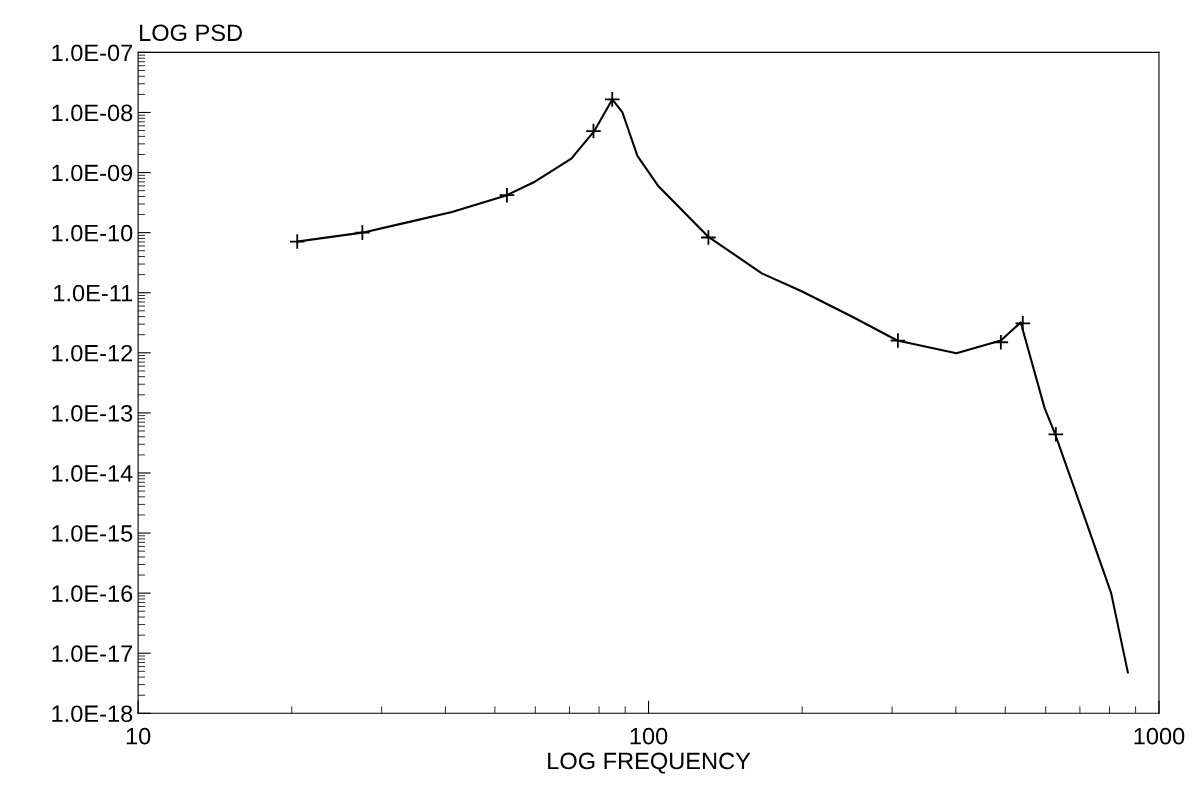 The image size is (1201, 806). Describe the element at coordinates (92, 473) in the screenshot. I see `y-tick-label: 1.0E-14` at that location.